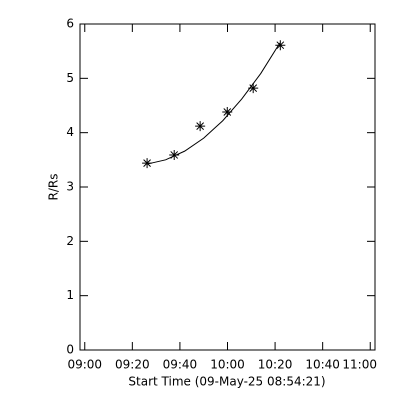  Describe the element at coordinates (70, 132) in the screenshot. I see `y-tick-label: 4` at that location.